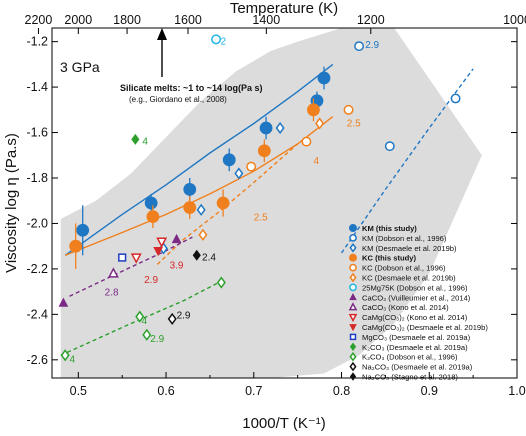  I want to click on legend-entry-11: MgCO₃ (Desmaele et al. 2019a), so click(416, 337).